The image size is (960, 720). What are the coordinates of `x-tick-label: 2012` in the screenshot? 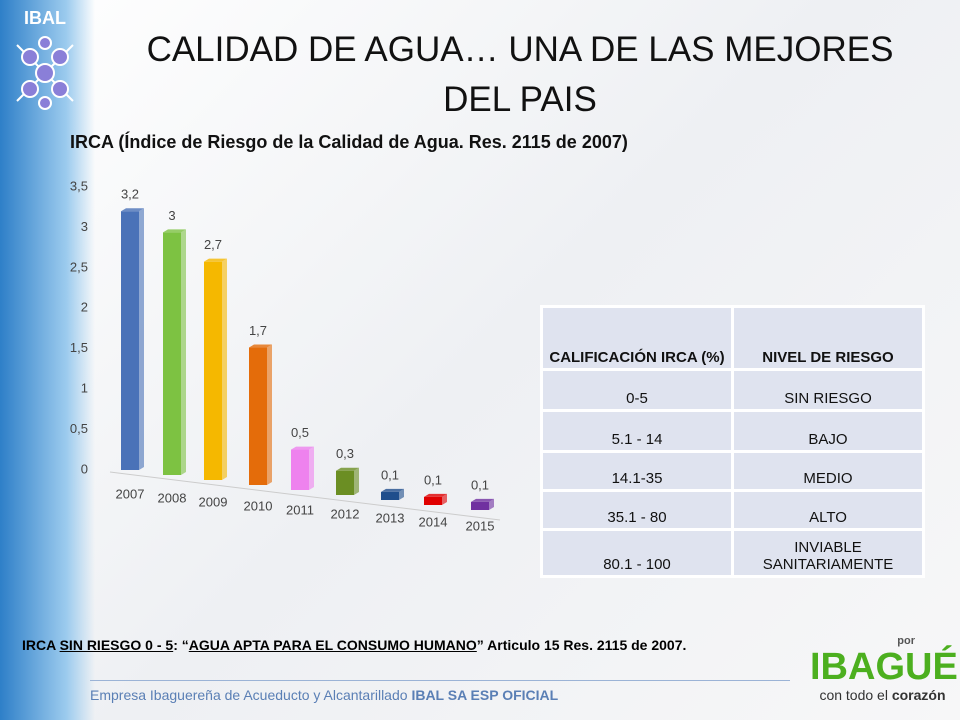 It's located at (345, 513).